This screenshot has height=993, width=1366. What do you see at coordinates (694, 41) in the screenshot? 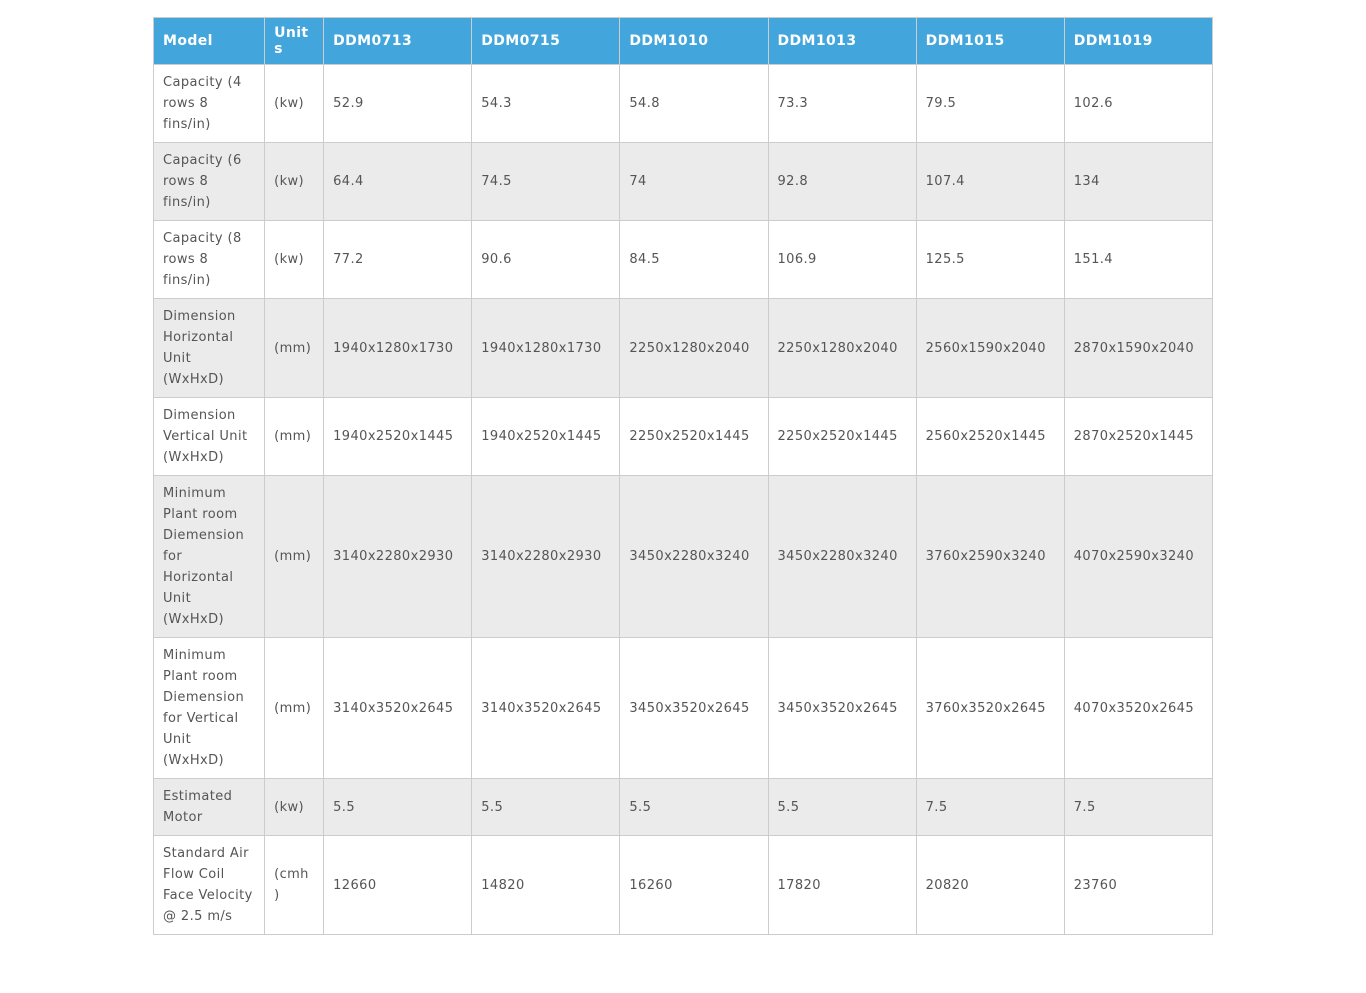
I see `header-ddm1010: DDM1010` at bounding box center [694, 41].